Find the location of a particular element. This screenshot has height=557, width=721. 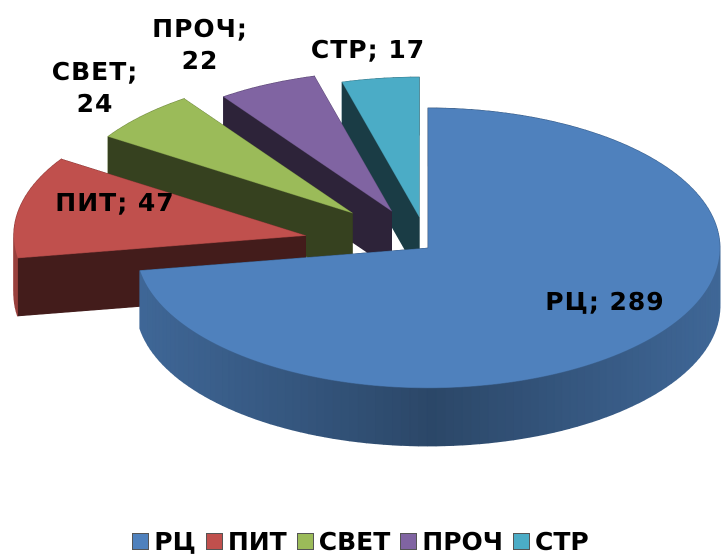

data-label: СТР; 17 is located at coordinates (368, 49).